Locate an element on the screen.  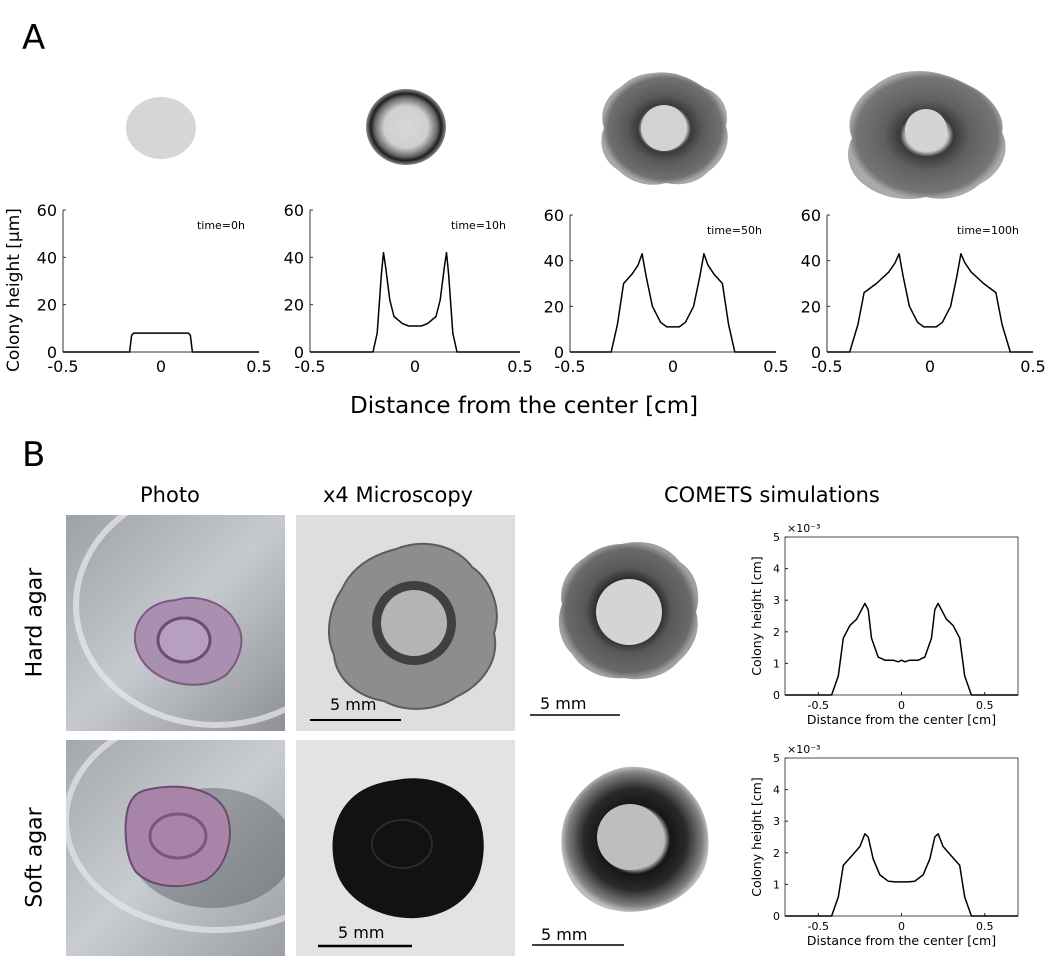
scale-bar-label-micro-hard: 5 mm is located at coordinates (353, 704).